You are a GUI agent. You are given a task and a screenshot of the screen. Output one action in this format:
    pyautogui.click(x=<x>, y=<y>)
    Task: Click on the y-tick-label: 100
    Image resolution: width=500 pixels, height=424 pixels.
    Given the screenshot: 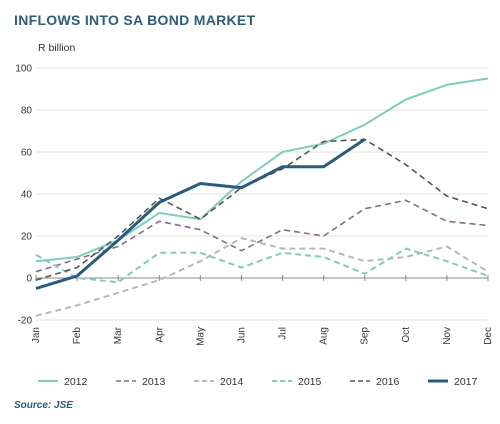 What is the action you would take?
    pyautogui.click(x=23, y=69)
    